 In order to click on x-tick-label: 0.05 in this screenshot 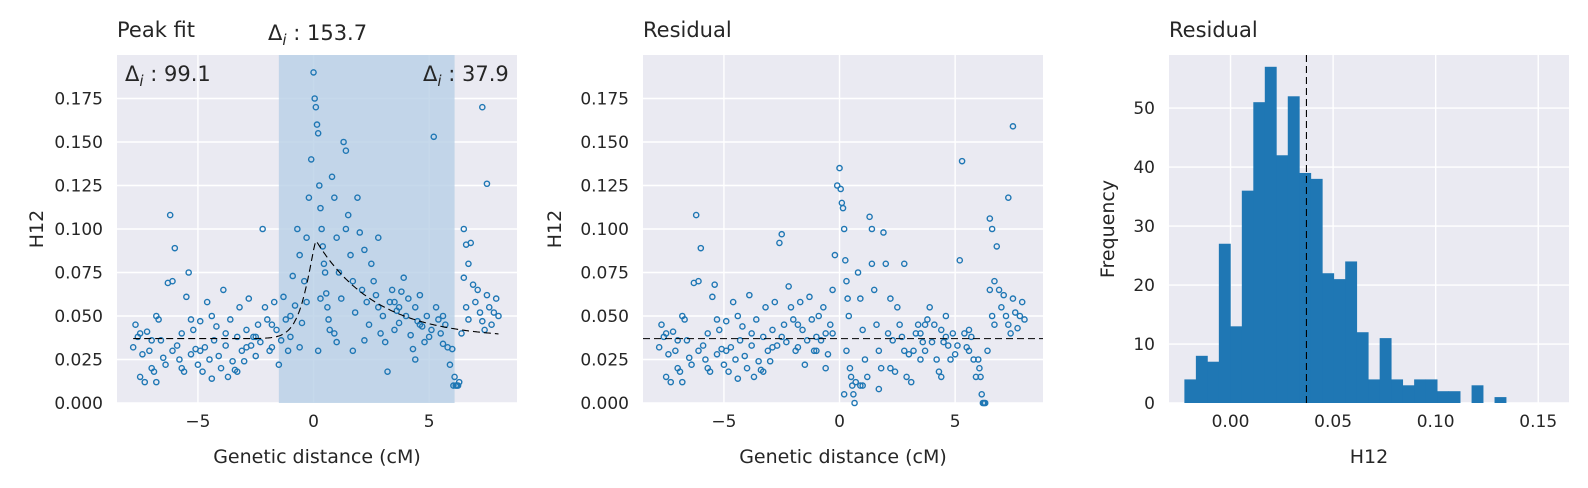, I will do `click(1333, 422)`.